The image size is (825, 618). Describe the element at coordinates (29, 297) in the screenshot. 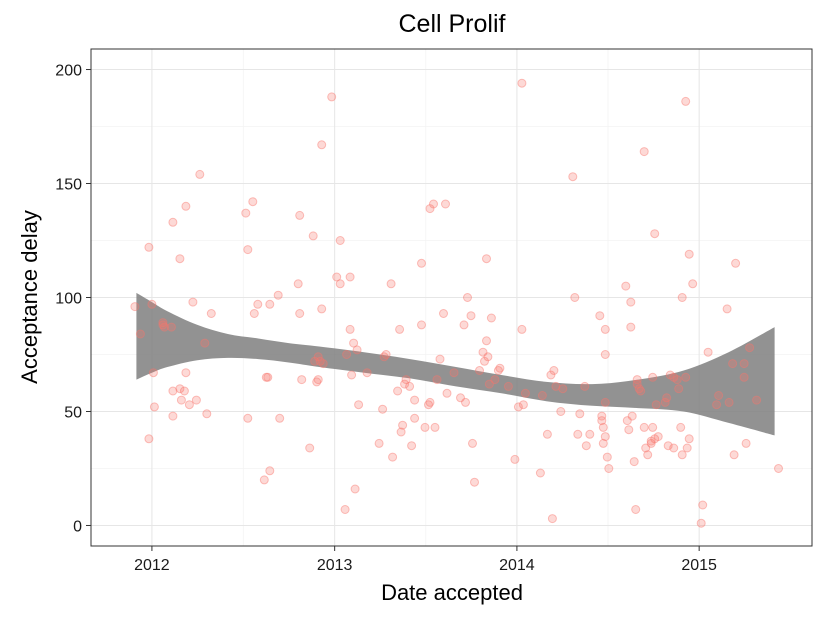

I see `y-axis-title: Acceptance delay` at that location.